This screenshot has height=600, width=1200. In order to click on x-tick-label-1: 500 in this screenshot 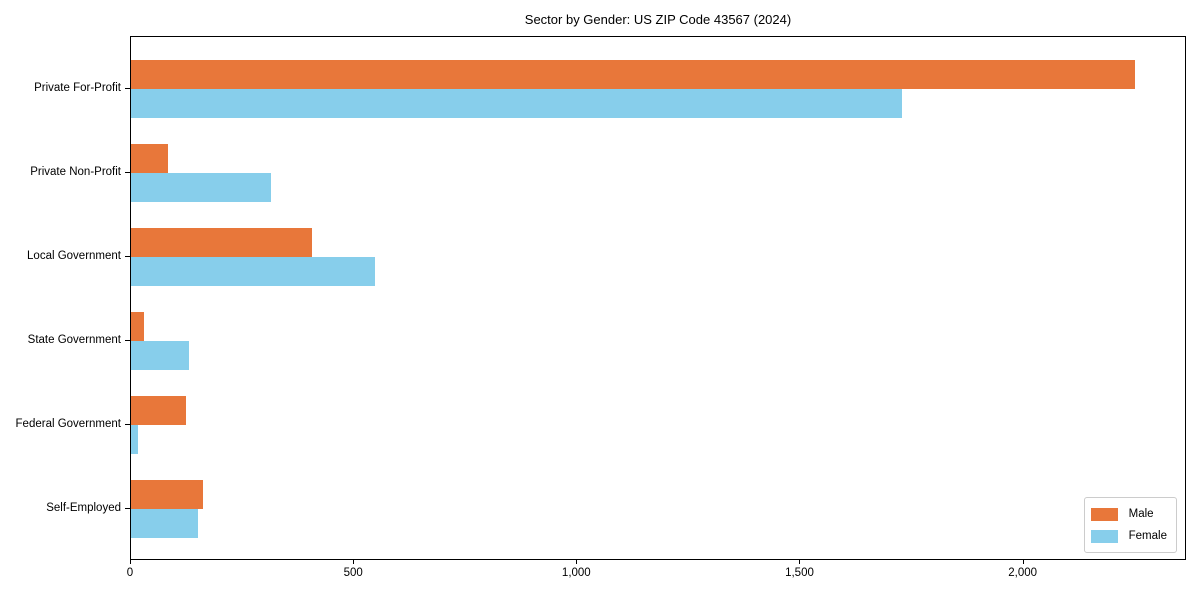, I will do `click(353, 573)`.